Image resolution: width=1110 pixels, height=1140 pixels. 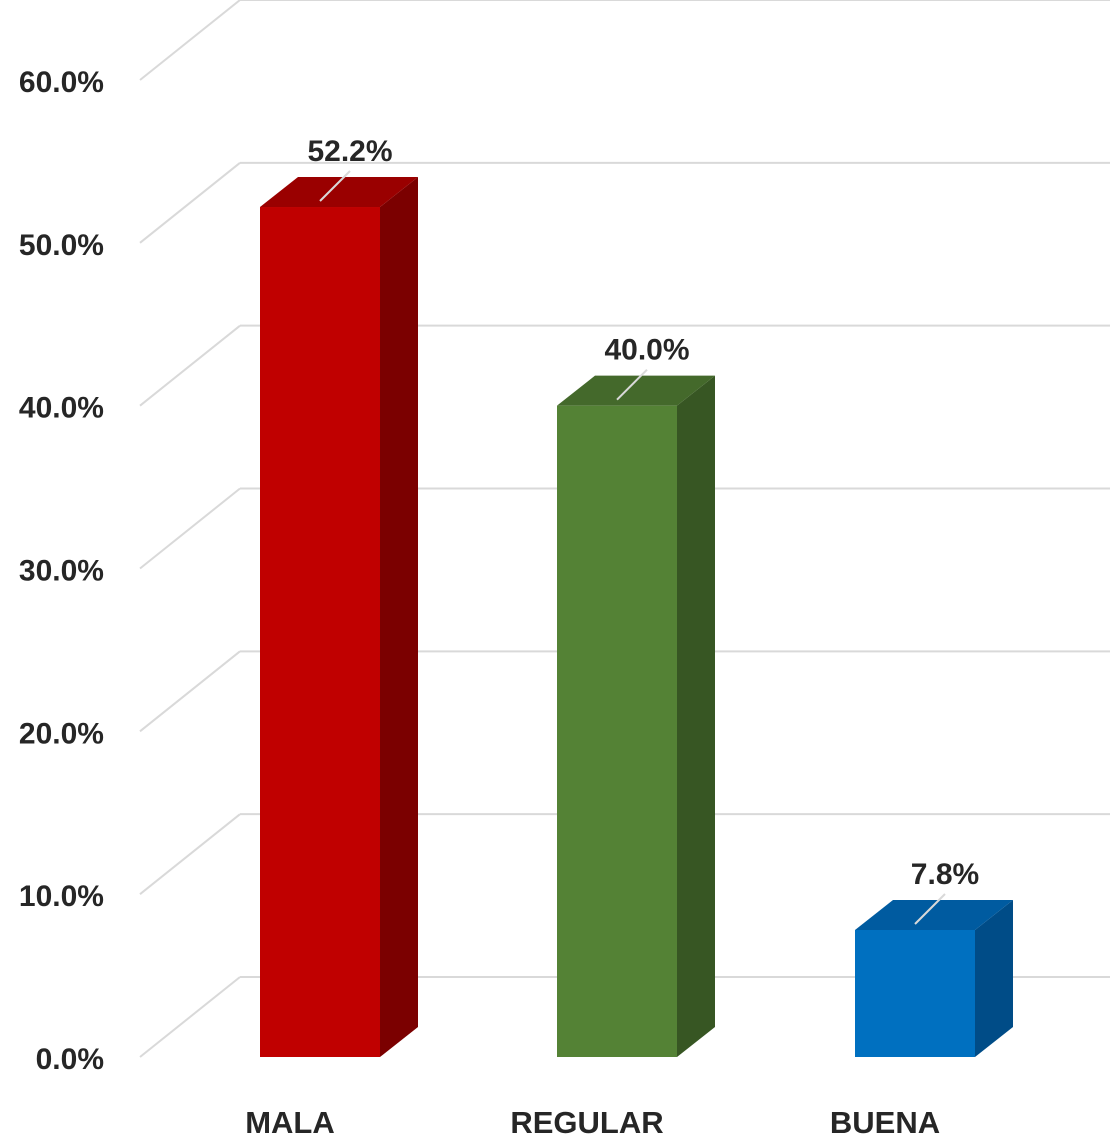 I want to click on y-tick-label: 40.0%, so click(x=61, y=408).